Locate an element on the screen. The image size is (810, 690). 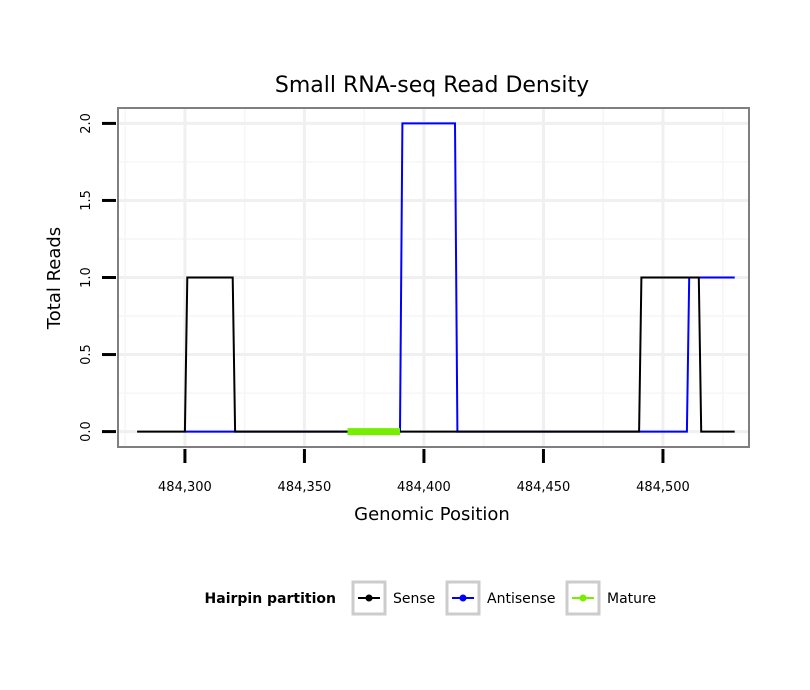
y-tick-label: 1.5 is located at coordinates (86, 200).